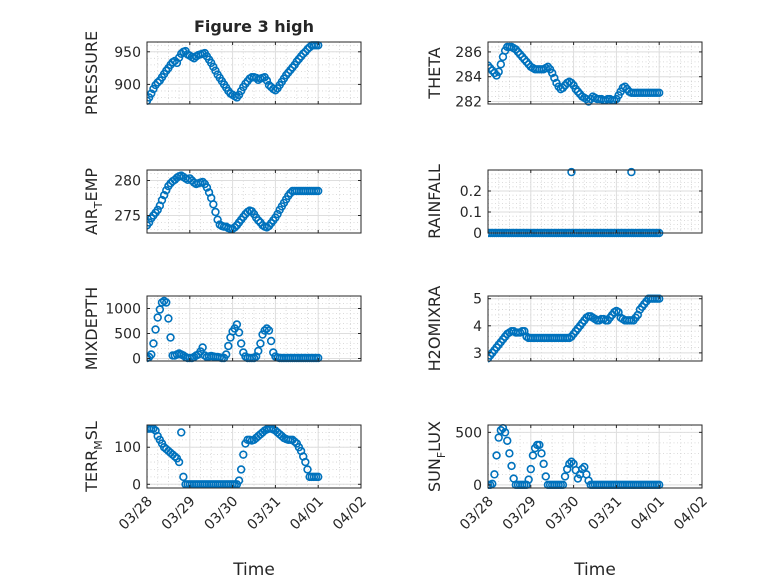 This screenshot has height=583, width=778. Describe the element at coordinates (127, 448) in the screenshot. I see `y-tick-label: 100` at that location.